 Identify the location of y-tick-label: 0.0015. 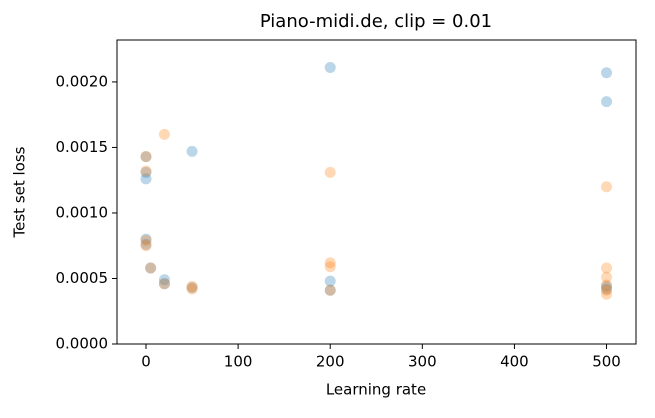
(82, 147).